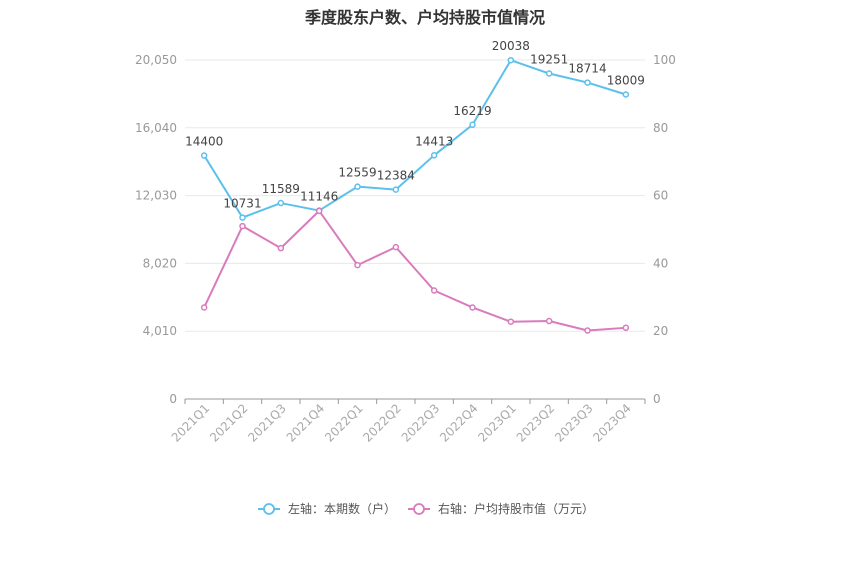 The height and width of the screenshot is (574, 850). What do you see at coordinates (421, 423) in the screenshot?
I see `x-axis-tick-label: 2022Q3` at bounding box center [421, 423].